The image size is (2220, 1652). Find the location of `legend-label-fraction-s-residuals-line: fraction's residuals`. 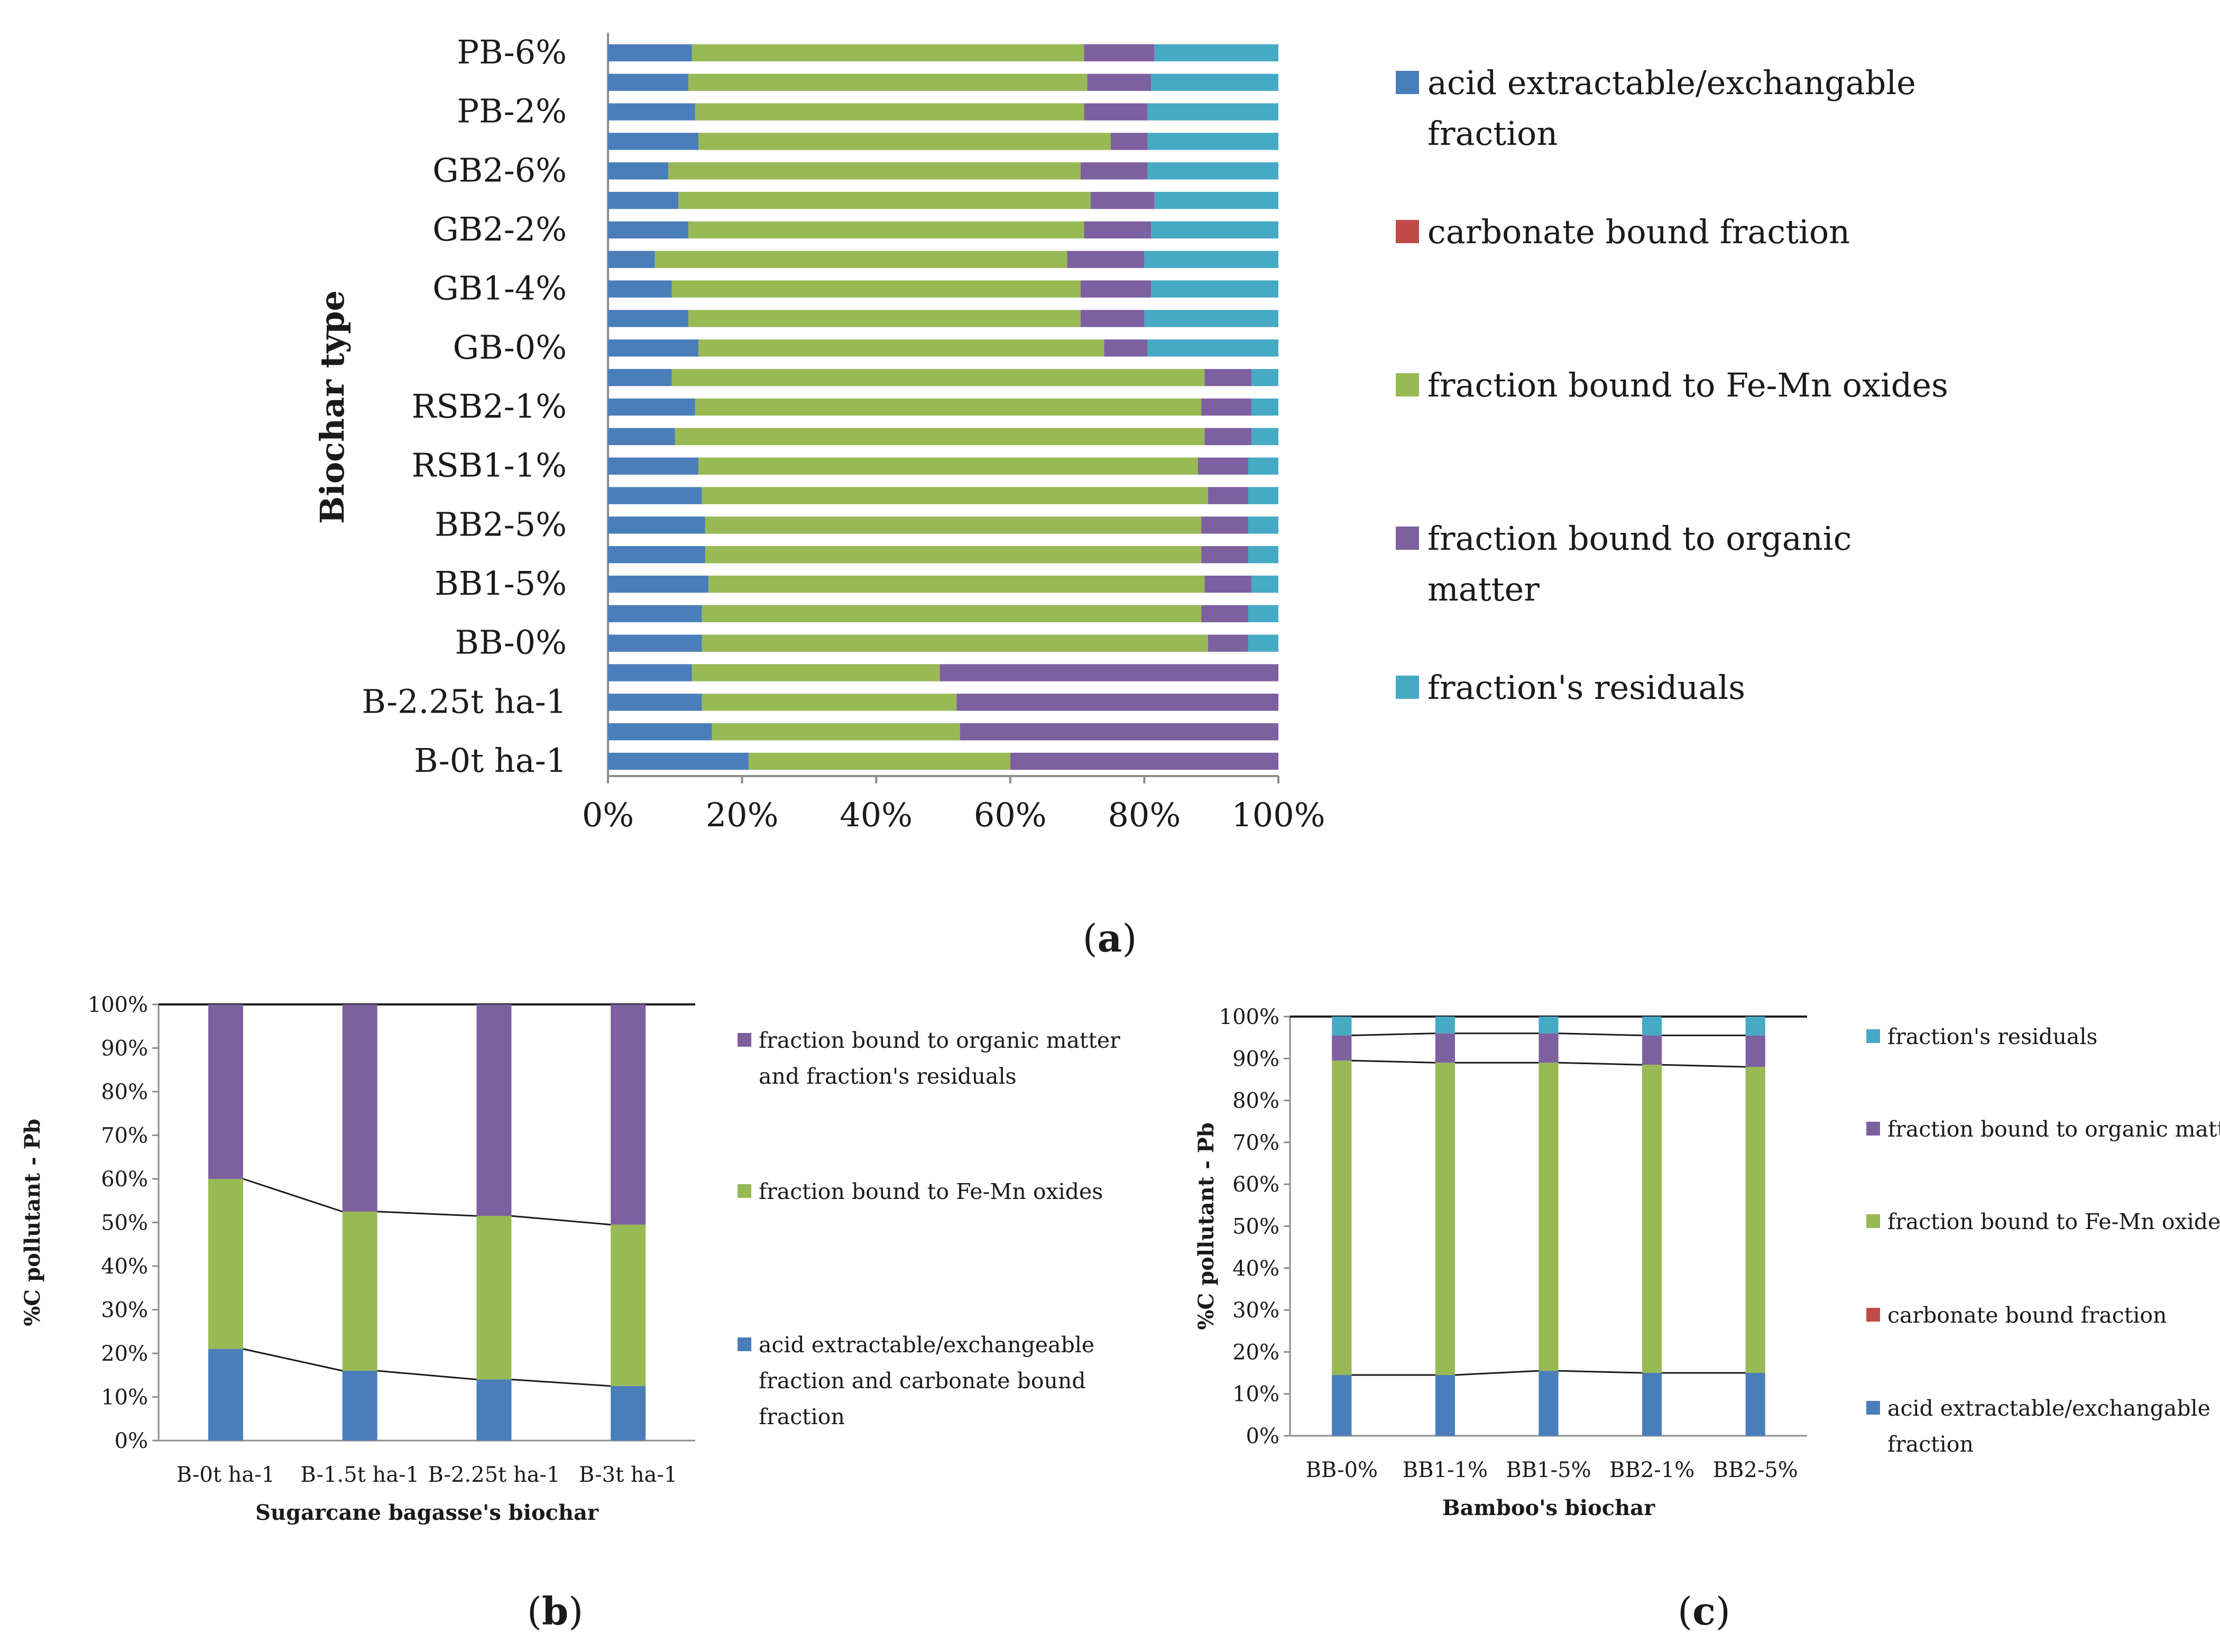

legend-label-fraction-s-residuals-line: fraction's residuals is located at coordinates (1992, 1036).